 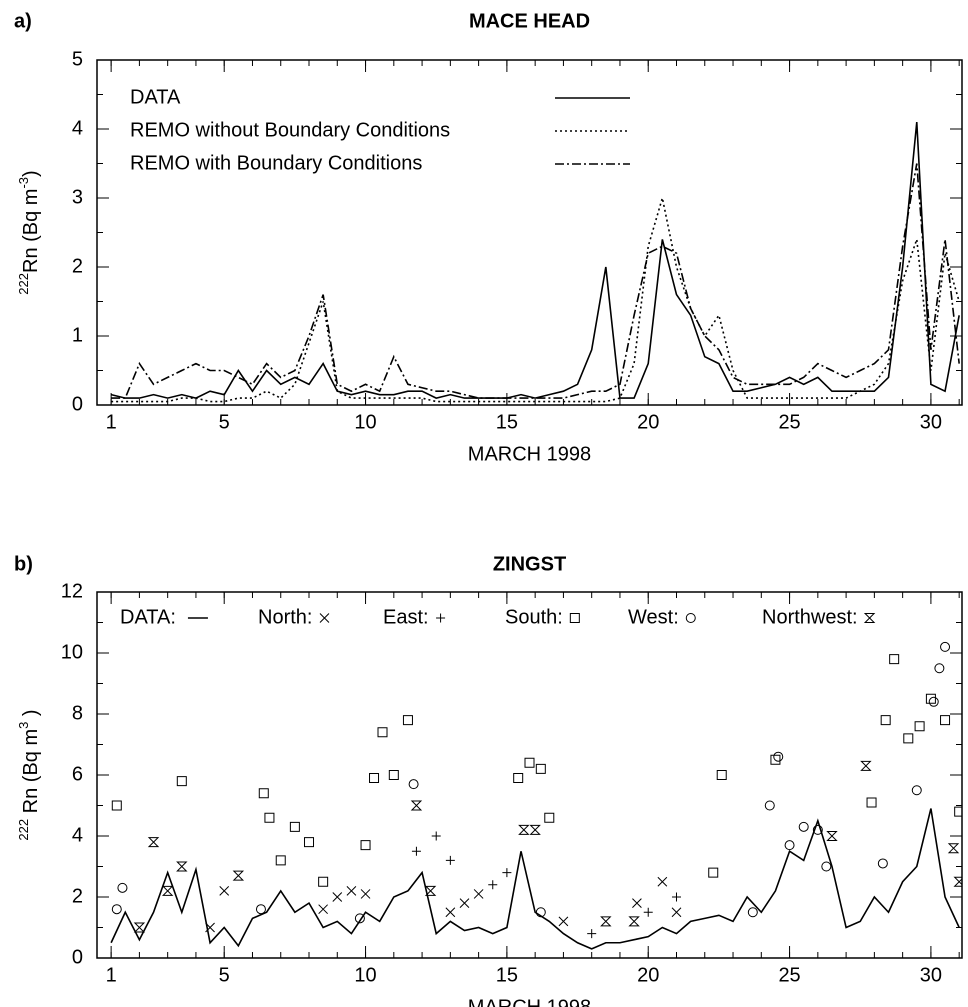 What do you see at coordinates (77, 59) in the screenshot?
I see `y-tick-label: 5` at bounding box center [77, 59].